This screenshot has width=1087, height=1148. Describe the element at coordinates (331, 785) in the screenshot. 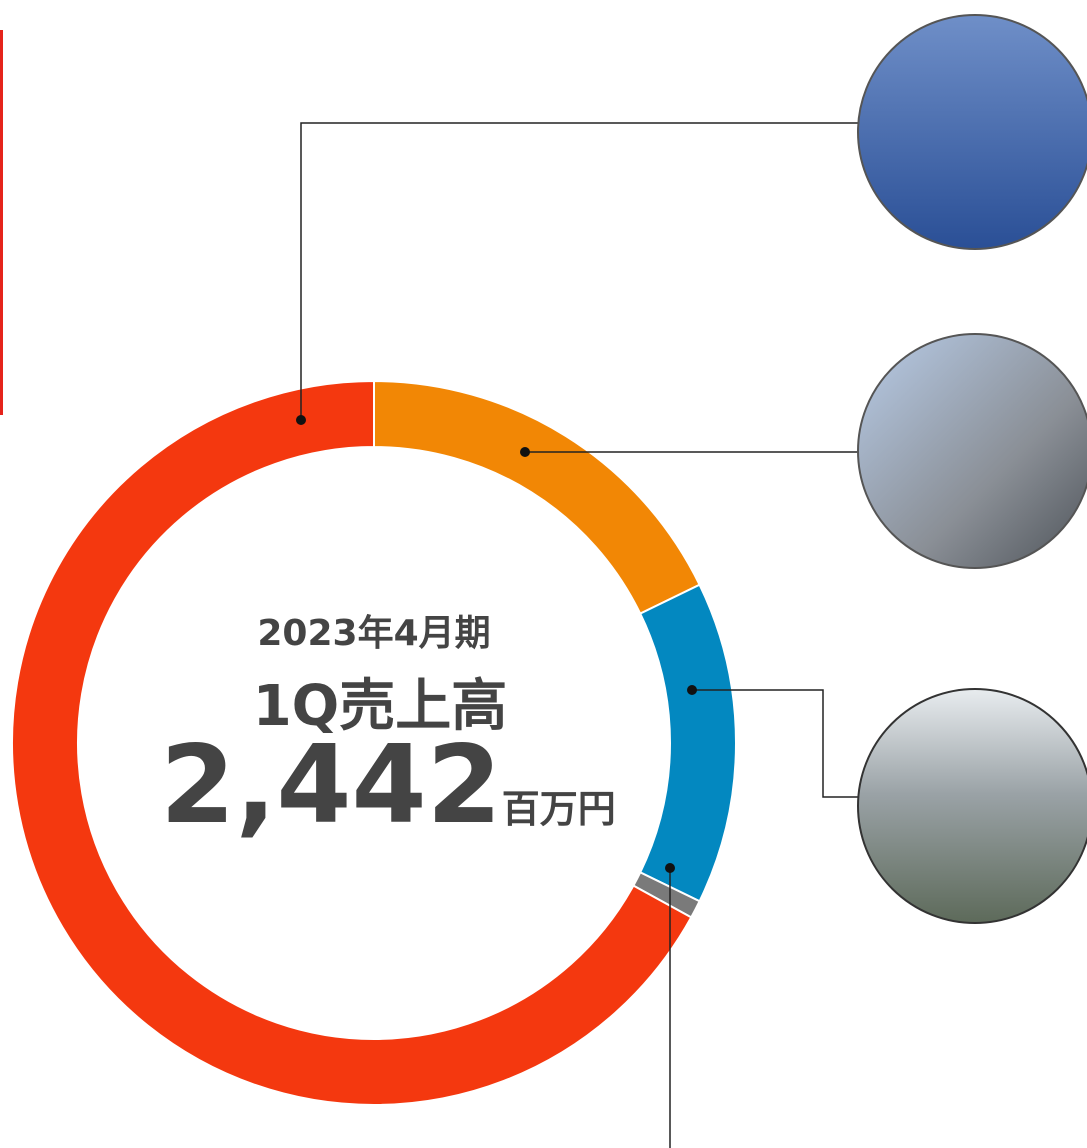

I see `total-value: 2,442` at that location.